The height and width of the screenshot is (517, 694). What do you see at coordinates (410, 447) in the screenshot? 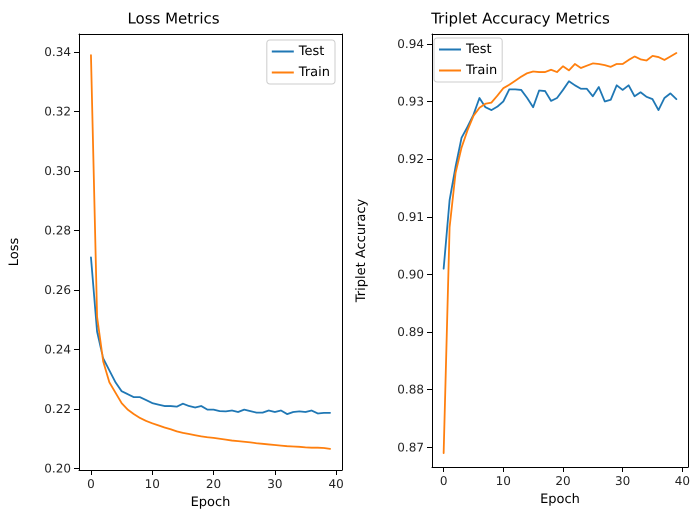
I see `y-tick-label: 0.87` at bounding box center [410, 447].